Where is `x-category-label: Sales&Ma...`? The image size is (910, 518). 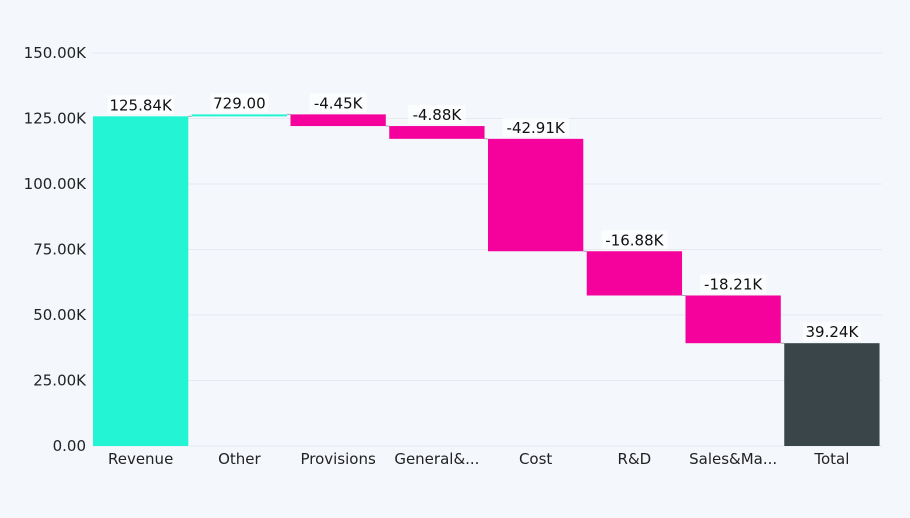
x-category-label: Sales&Ma... is located at coordinates (733, 459).